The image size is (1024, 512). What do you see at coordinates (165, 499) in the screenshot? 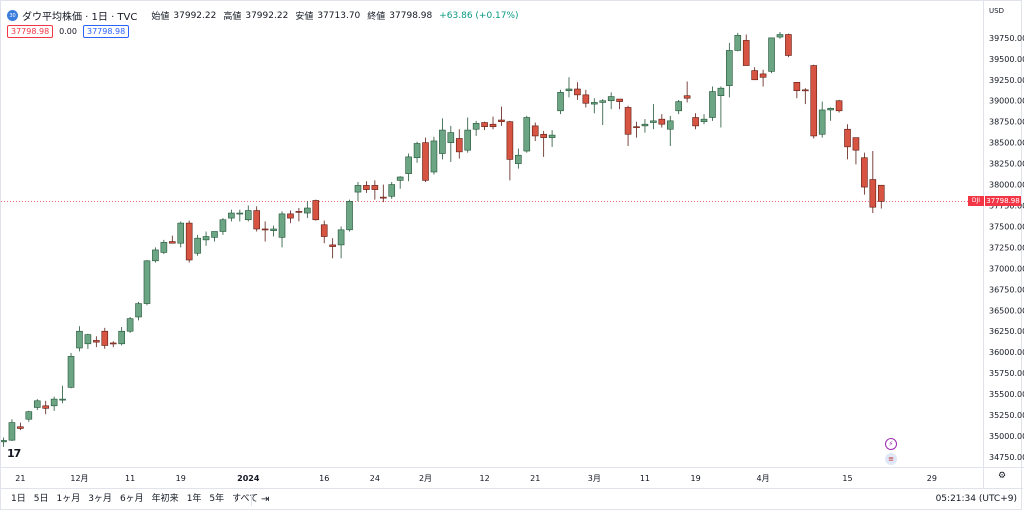
I see `range-button: 年初来` at bounding box center [165, 499].